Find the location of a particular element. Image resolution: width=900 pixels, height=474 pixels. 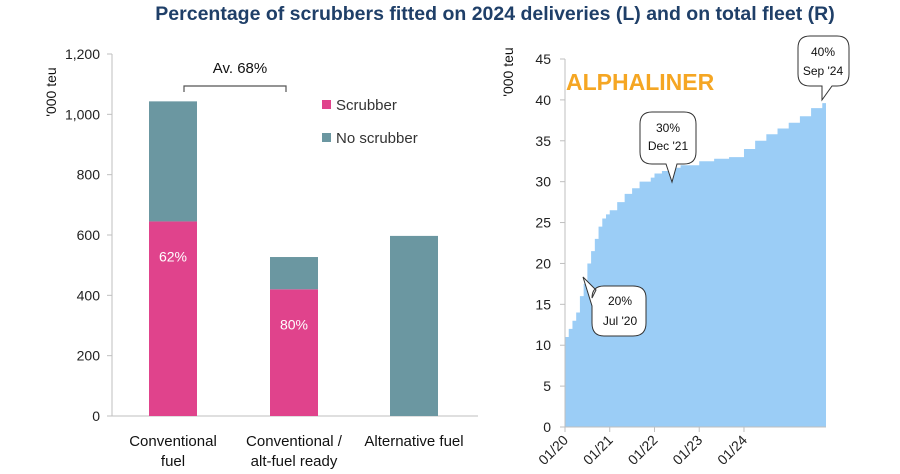

right-x-tick-label: 01/24 is located at coordinates (732, 450).